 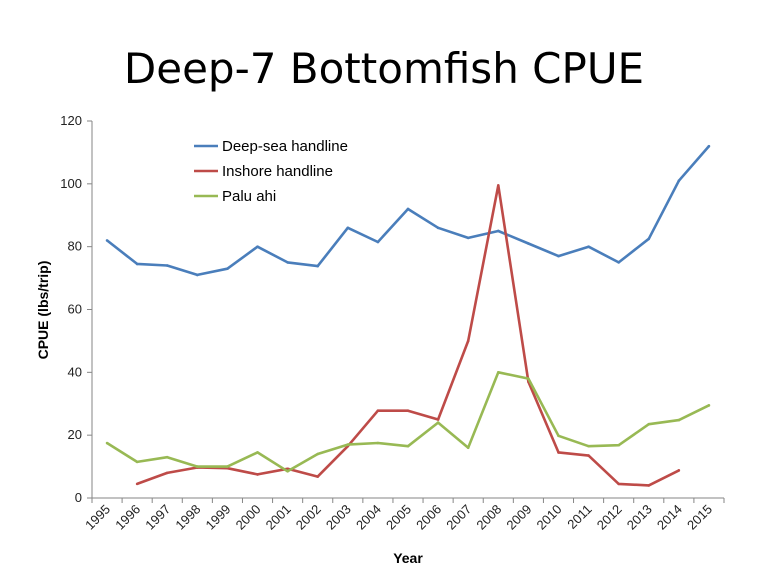 I want to click on x-tick-label: 1996, so click(x=127, y=517).